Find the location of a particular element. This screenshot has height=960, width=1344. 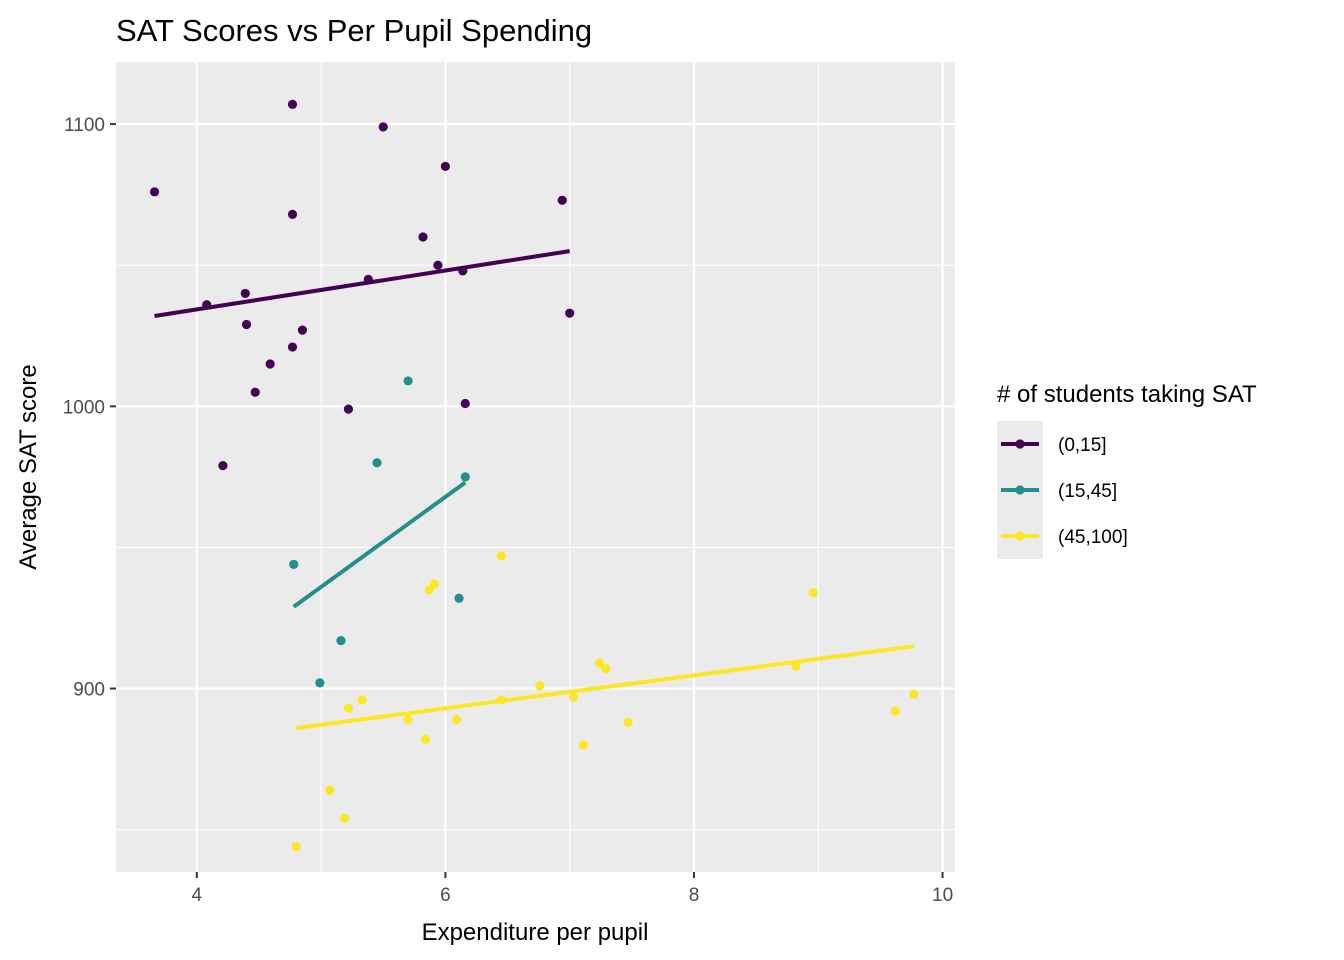

y-tick-label: 1000 is located at coordinates (84, 407).